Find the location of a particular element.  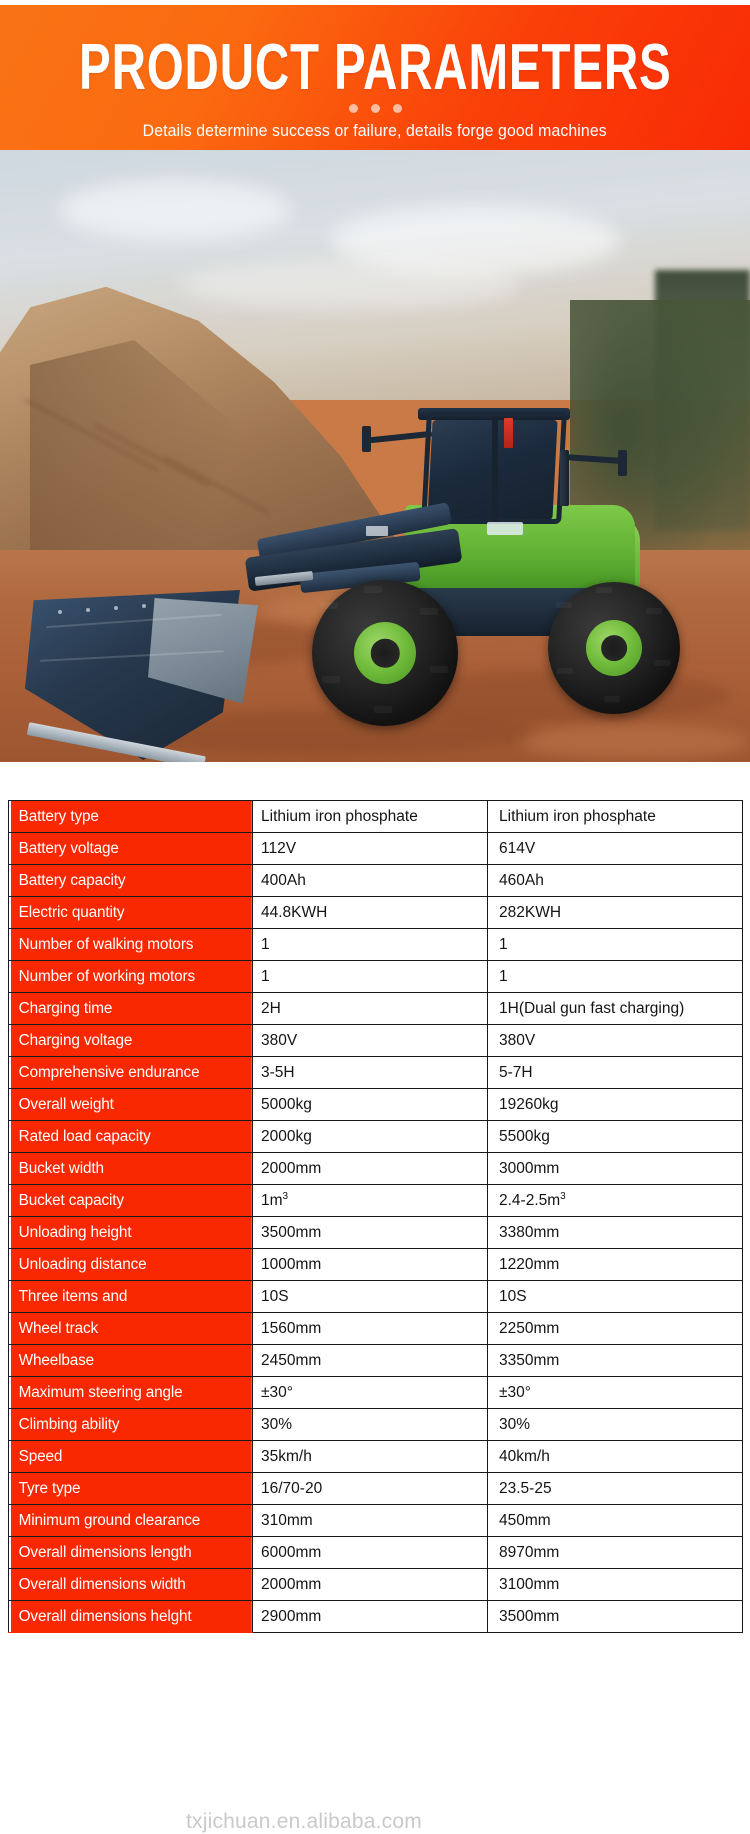

row-label: Rated load capacity is located at coordinates (130, 1136).